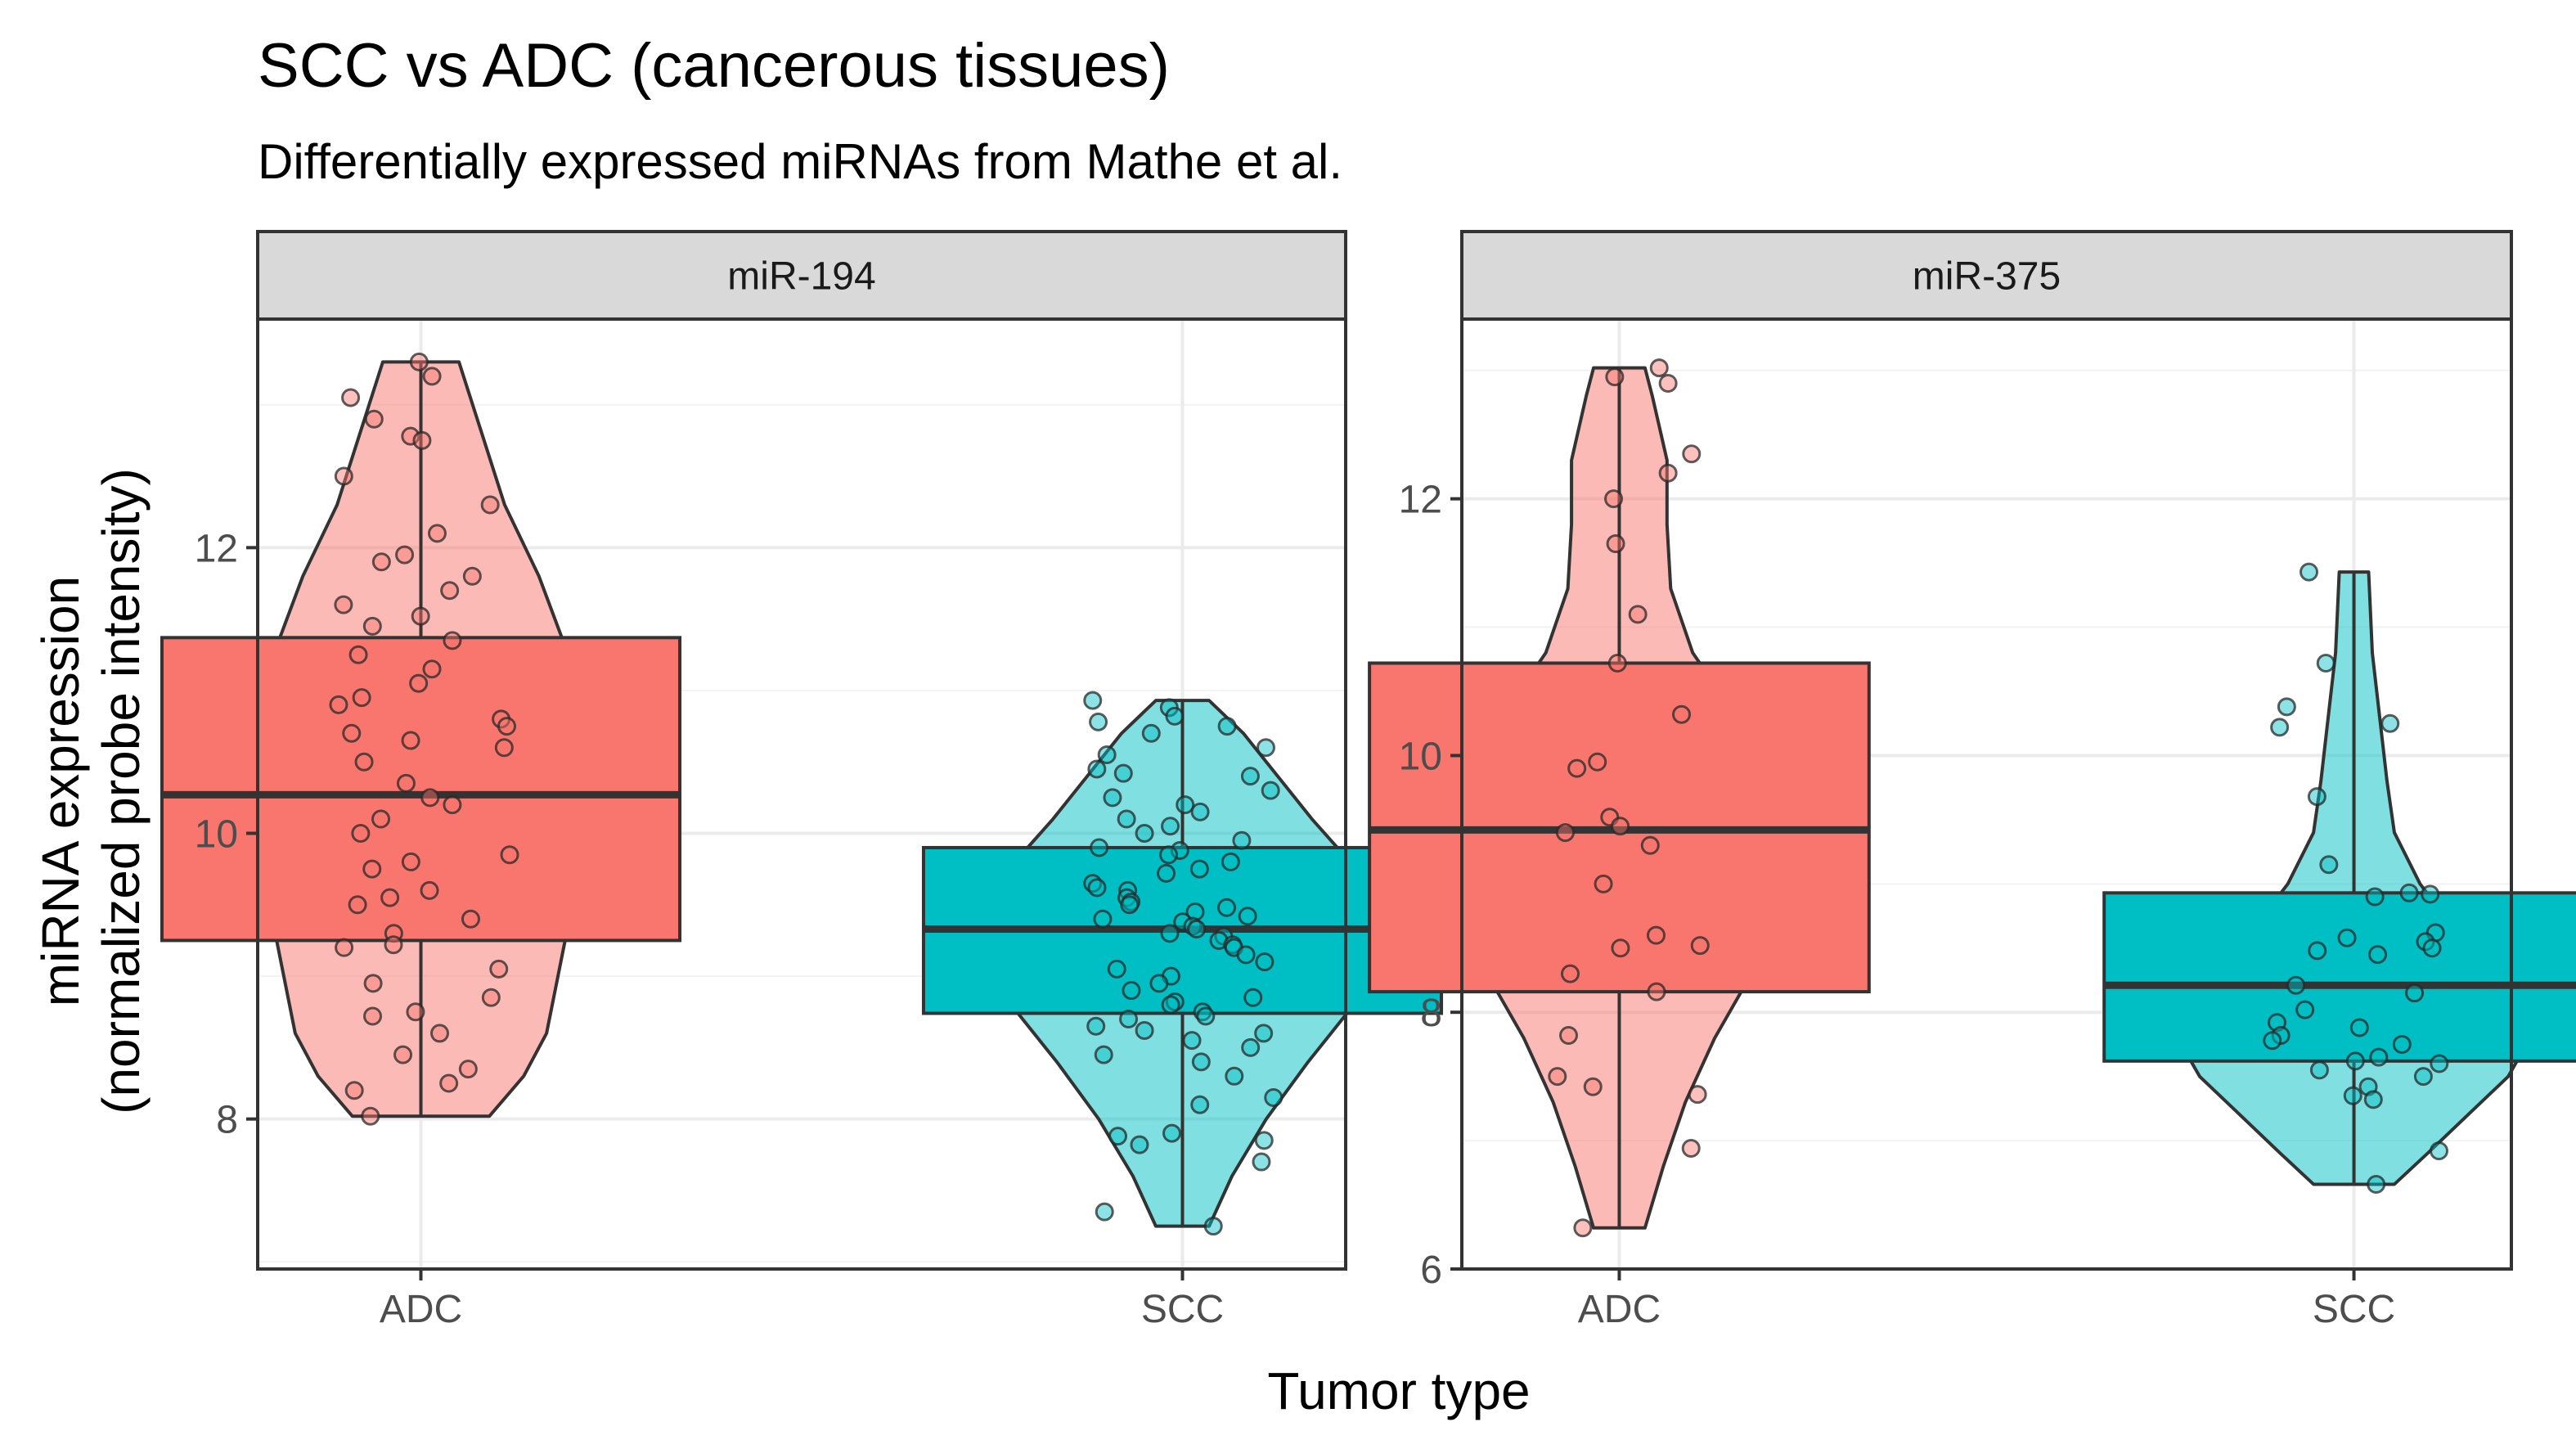 The height and width of the screenshot is (1449, 2576). Describe the element at coordinates (217, 548) in the screenshot. I see `y-tick-label: 12` at that location.